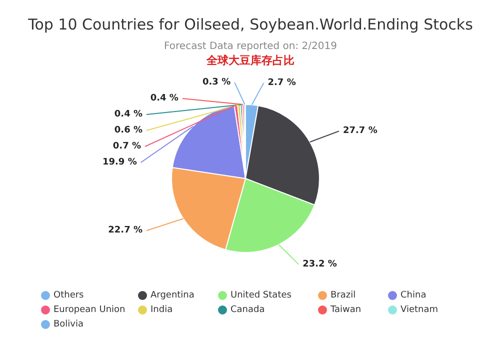  What do you see at coordinates (360, 131) in the screenshot?
I see `data-label: 27.7 %` at bounding box center [360, 131].